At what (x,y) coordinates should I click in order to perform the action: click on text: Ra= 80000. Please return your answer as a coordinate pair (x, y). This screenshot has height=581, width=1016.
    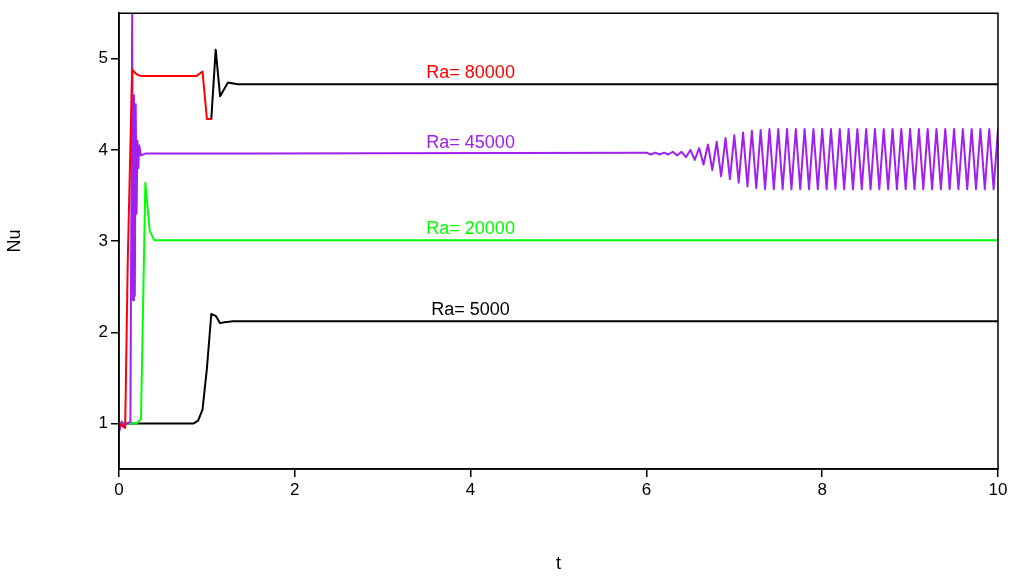
    Looking at the image, I should click on (470, 72).